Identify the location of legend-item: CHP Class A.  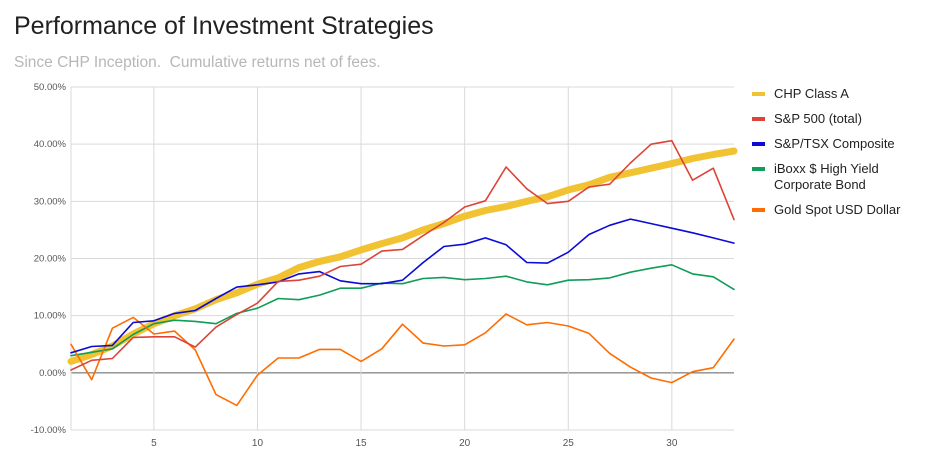
(839, 94).